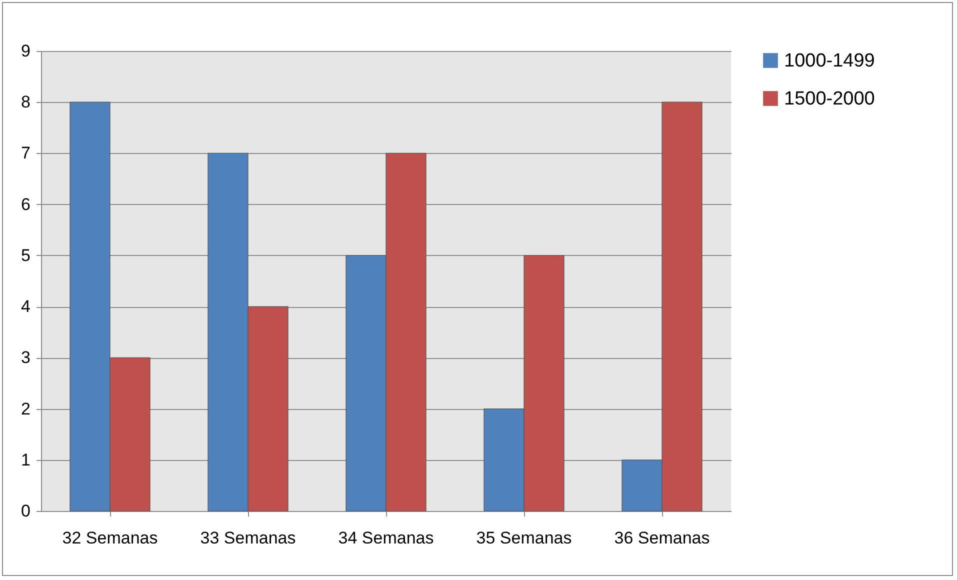 This screenshot has height=580, width=957. Describe the element at coordinates (829, 99) in the screenshot. I see `legend-label: 1500-2000` at that location.